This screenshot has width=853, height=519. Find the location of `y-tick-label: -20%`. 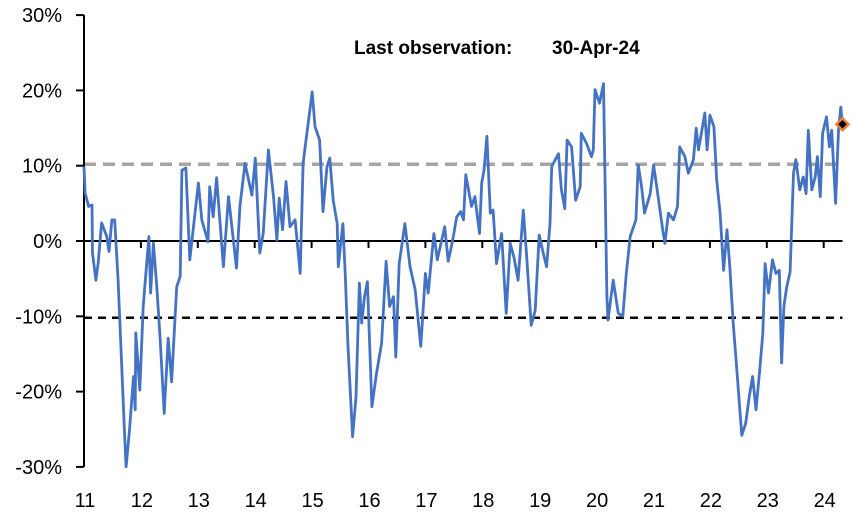

y-tick-label: -20% is located at coordinates (38, 393).